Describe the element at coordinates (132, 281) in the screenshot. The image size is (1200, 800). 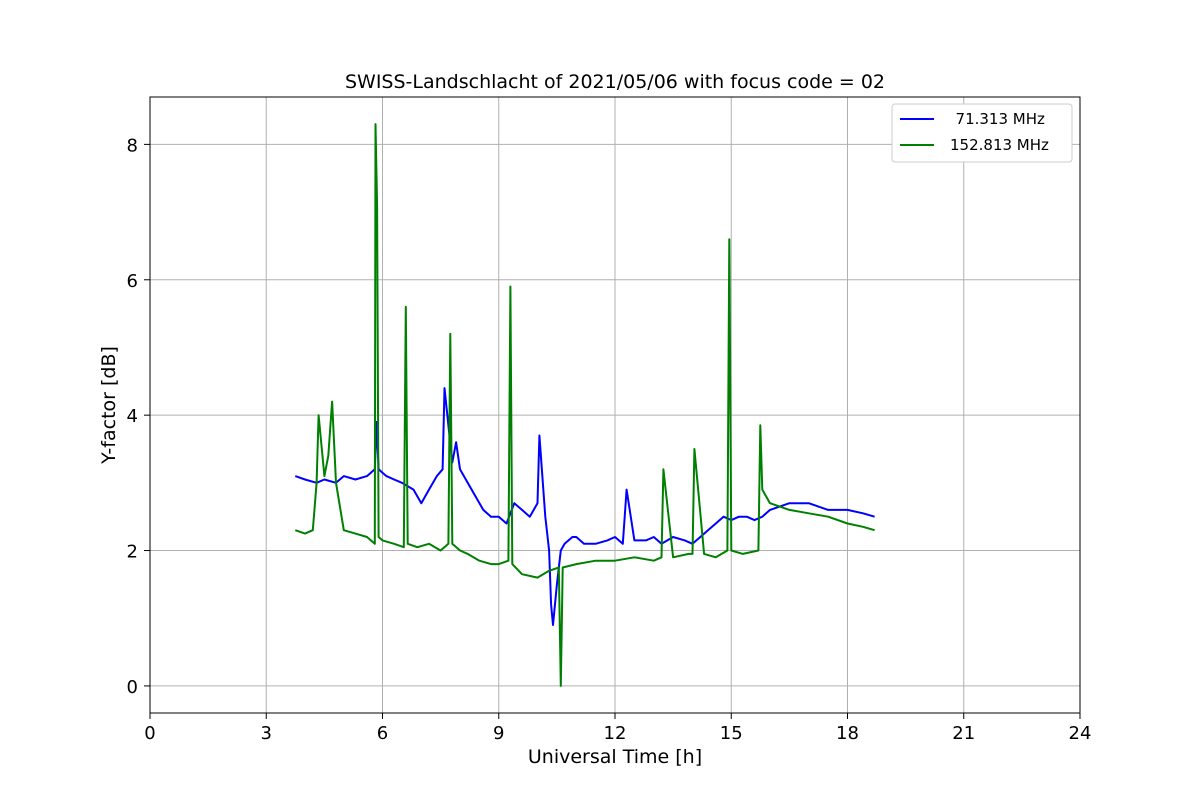
I see `y-tick-label: 6` at that location.